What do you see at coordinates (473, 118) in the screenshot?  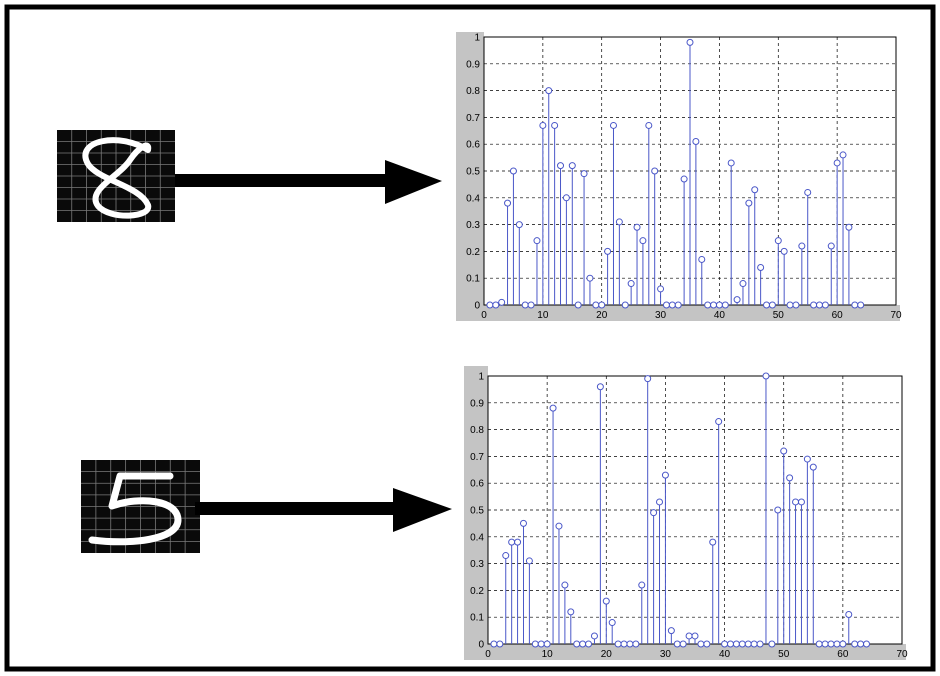 I see `y-tick-label: 0.7` at bounding box center [473, 118].